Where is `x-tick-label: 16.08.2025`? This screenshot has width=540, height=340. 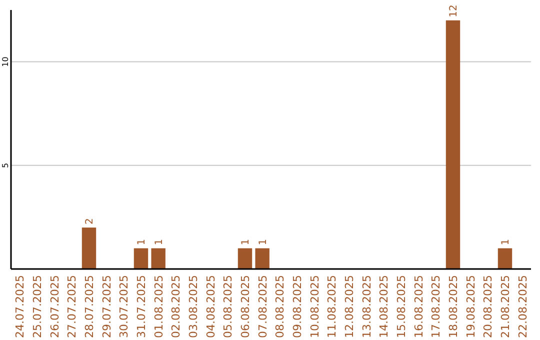
x-tick-label: 16.08.2025 is located at coordinates (419, 306).